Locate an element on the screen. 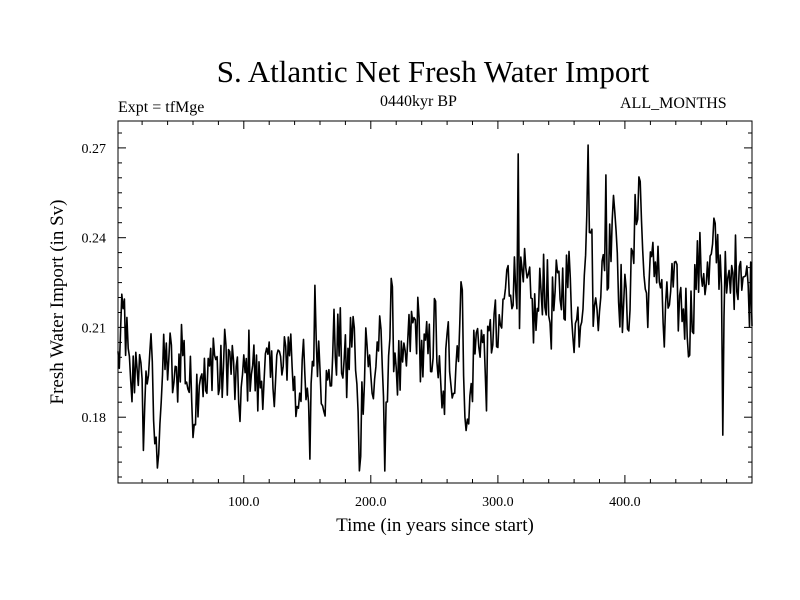 The height and width of the screenshot is (600, 800). x-axis-label: Time (in years since start) is located at coordinates (435, 525).